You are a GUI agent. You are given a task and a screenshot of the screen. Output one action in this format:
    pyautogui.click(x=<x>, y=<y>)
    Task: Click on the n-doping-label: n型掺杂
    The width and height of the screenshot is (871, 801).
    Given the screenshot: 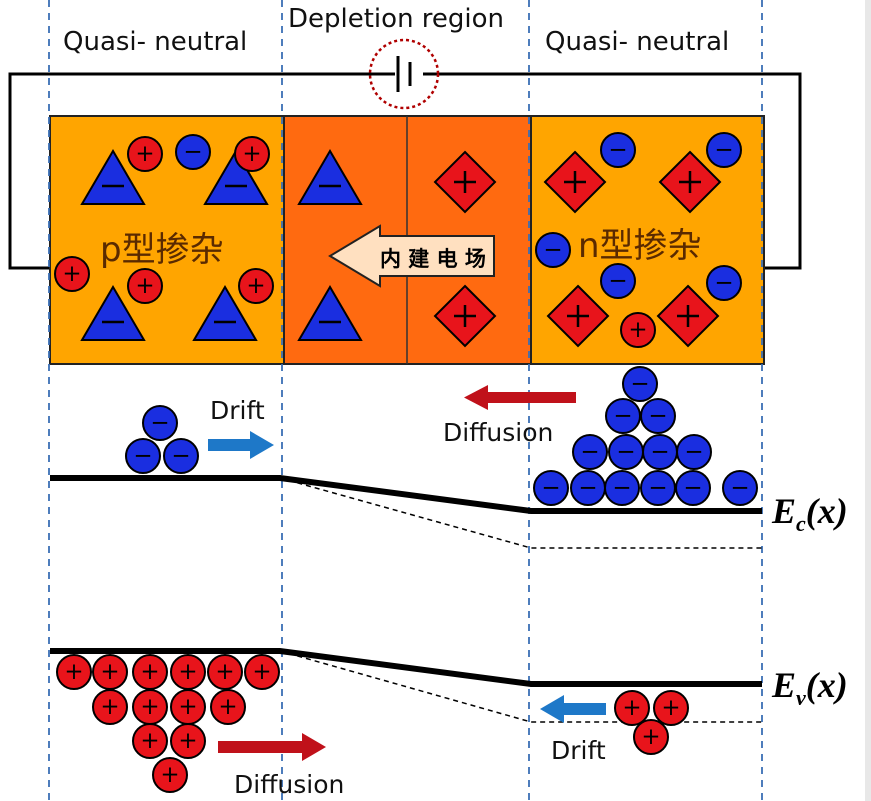 What is the action you would take?
    pyautogui.click(x=640, y=246)
    